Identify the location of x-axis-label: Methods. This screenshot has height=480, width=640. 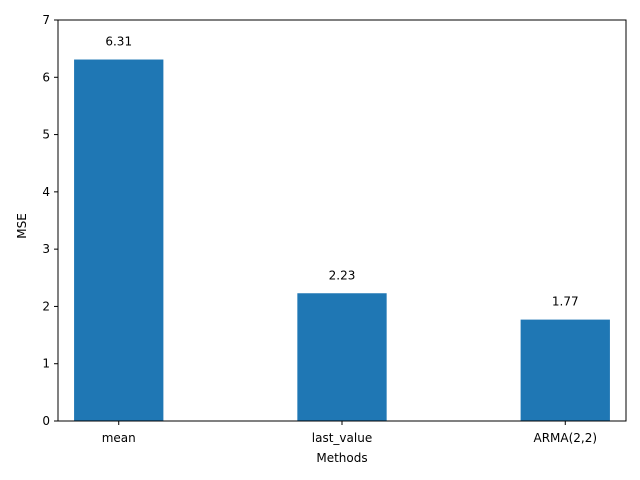
(341, 458).